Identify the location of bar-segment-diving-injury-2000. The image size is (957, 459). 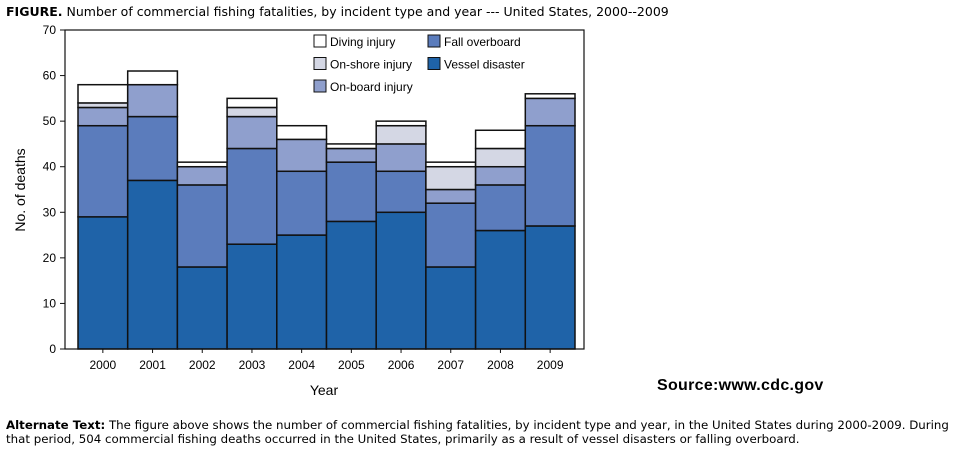
(103, 93).